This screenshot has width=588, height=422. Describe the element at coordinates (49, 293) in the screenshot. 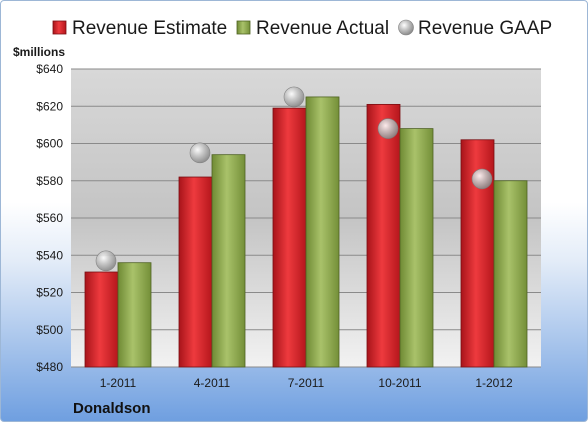

I see `y-tick-label: $520` at that location.